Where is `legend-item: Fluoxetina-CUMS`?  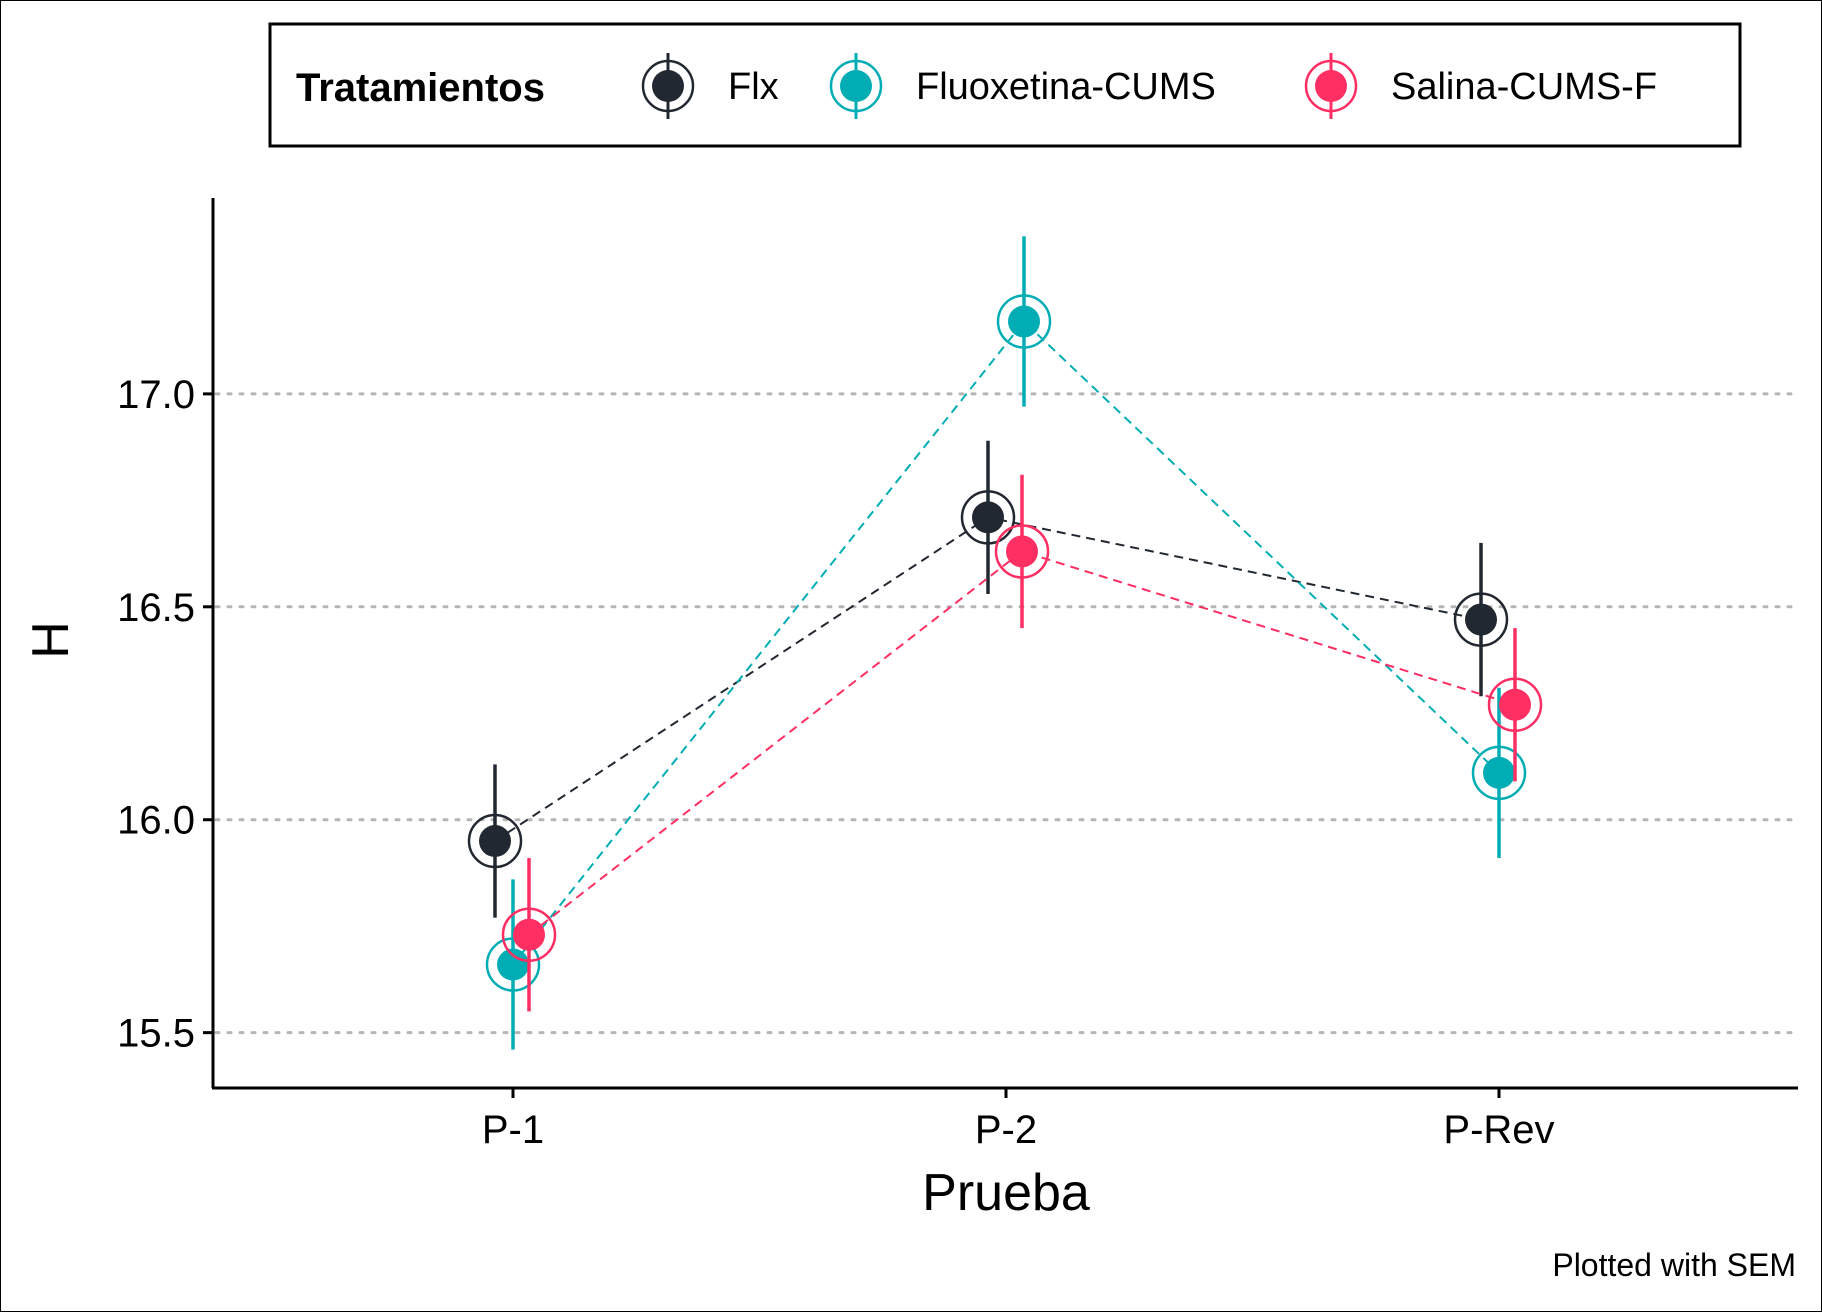
legend-item: Fluoxetina-CUMS is located at coordinates (1022, 86).